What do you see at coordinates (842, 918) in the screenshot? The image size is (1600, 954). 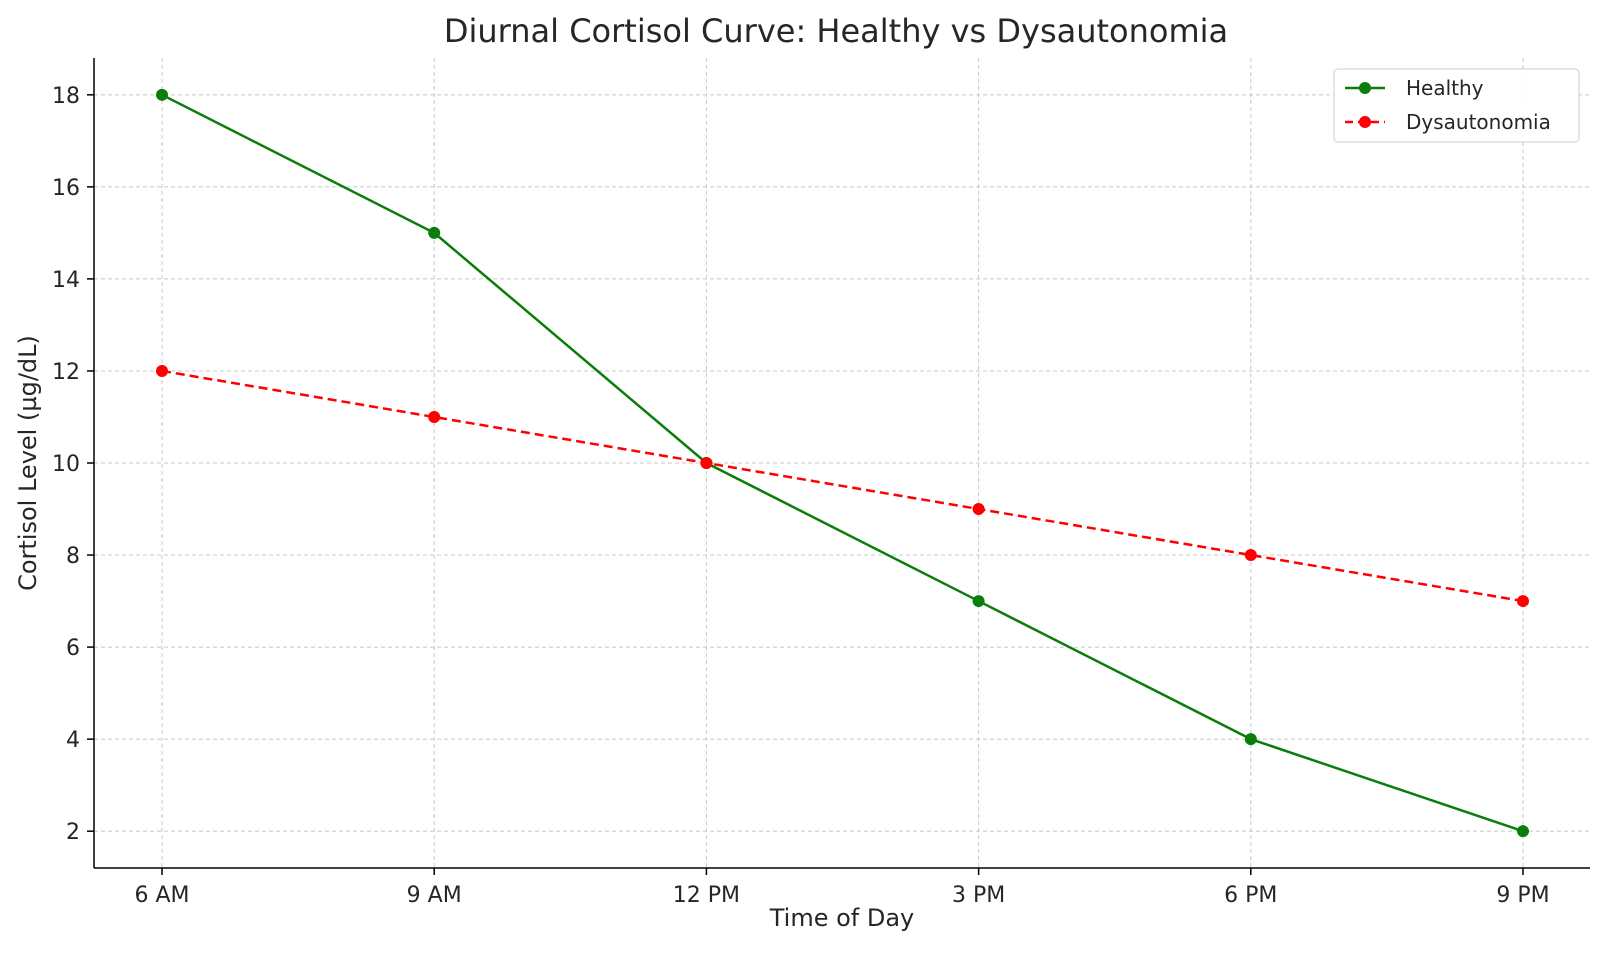 I see `x-axis-label: Time of Day` at bounding box center [842, 918].